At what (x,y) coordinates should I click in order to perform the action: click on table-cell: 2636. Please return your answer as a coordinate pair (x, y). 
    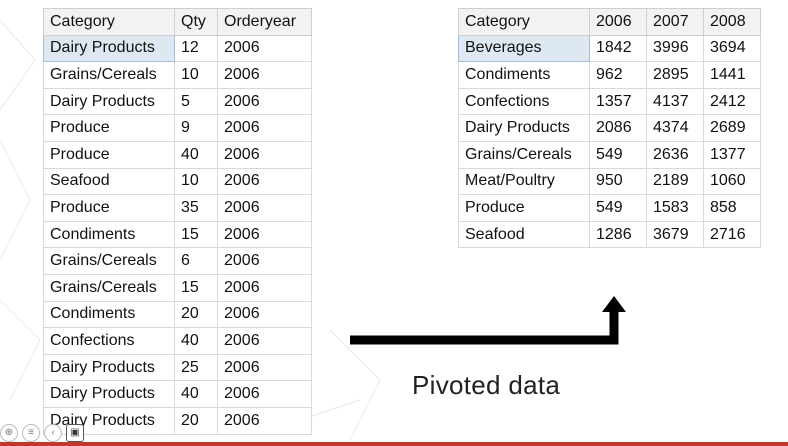
    Looking at the image, I should click on (675, 155).